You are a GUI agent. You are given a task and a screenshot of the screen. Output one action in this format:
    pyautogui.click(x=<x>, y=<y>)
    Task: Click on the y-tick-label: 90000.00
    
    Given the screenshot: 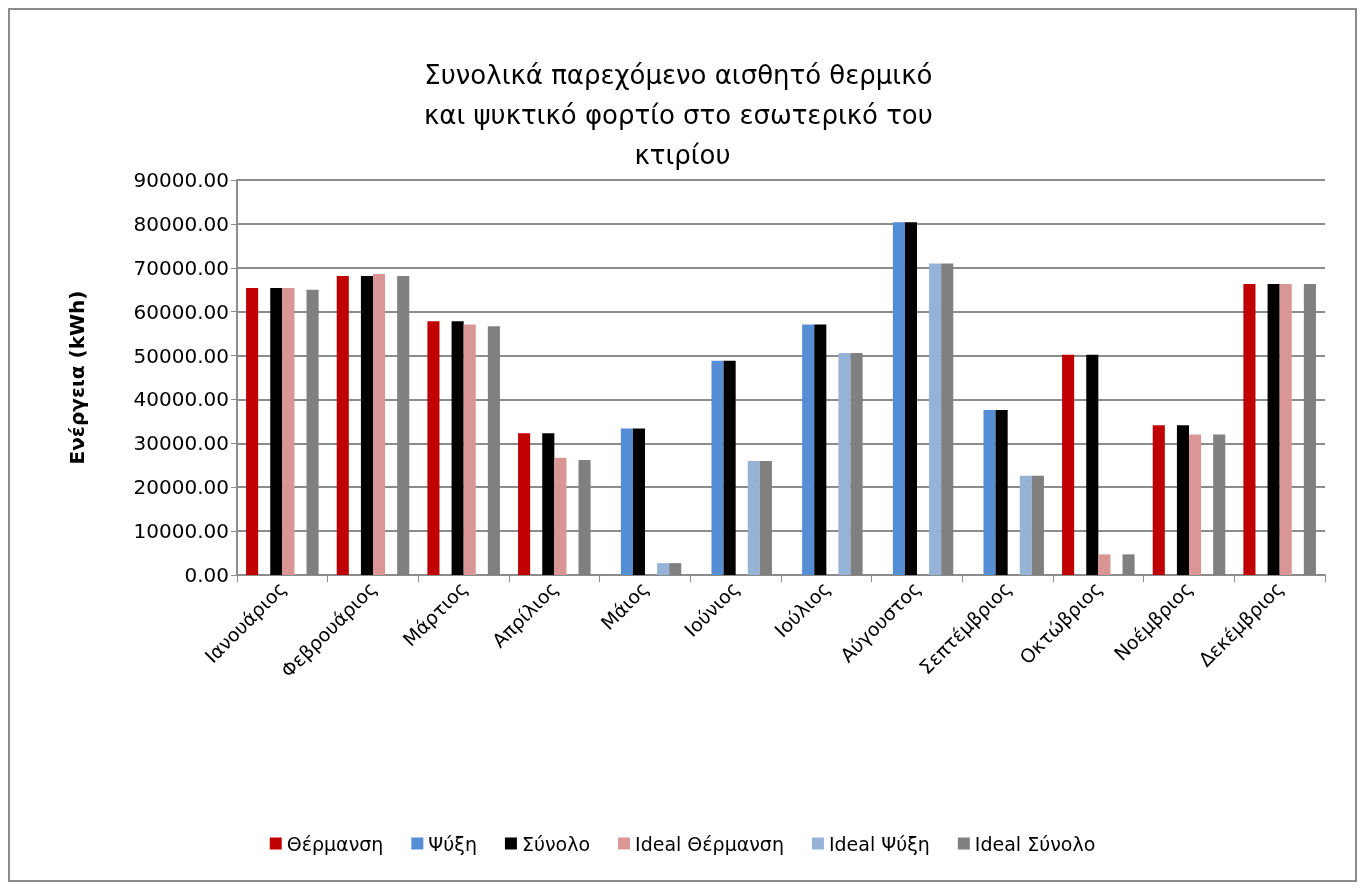 What is the action you would take?
    pyautogui.click(x=181, y=180)
    